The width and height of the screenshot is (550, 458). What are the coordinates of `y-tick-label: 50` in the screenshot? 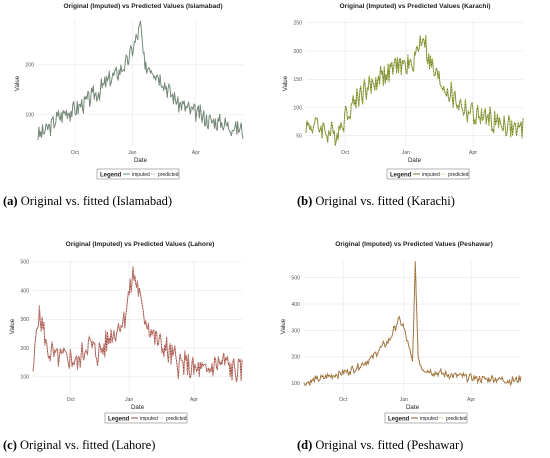 It's located at (299, 137).